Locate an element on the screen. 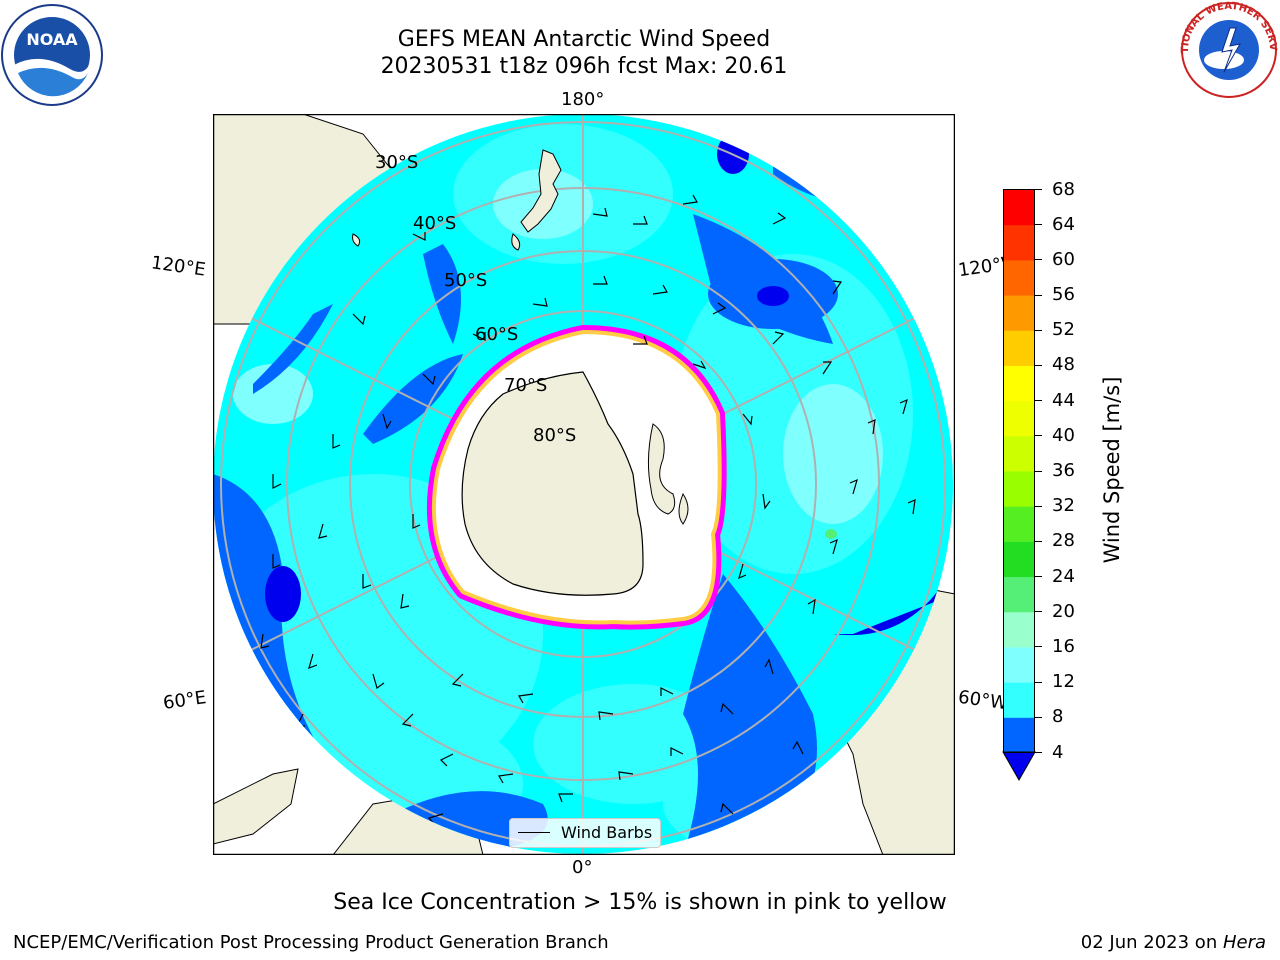 Image resolution: width=1280 pixels, height=960 pixels. wind-barbs-legend: Wind Barbs is located at coordinates (585, 833).